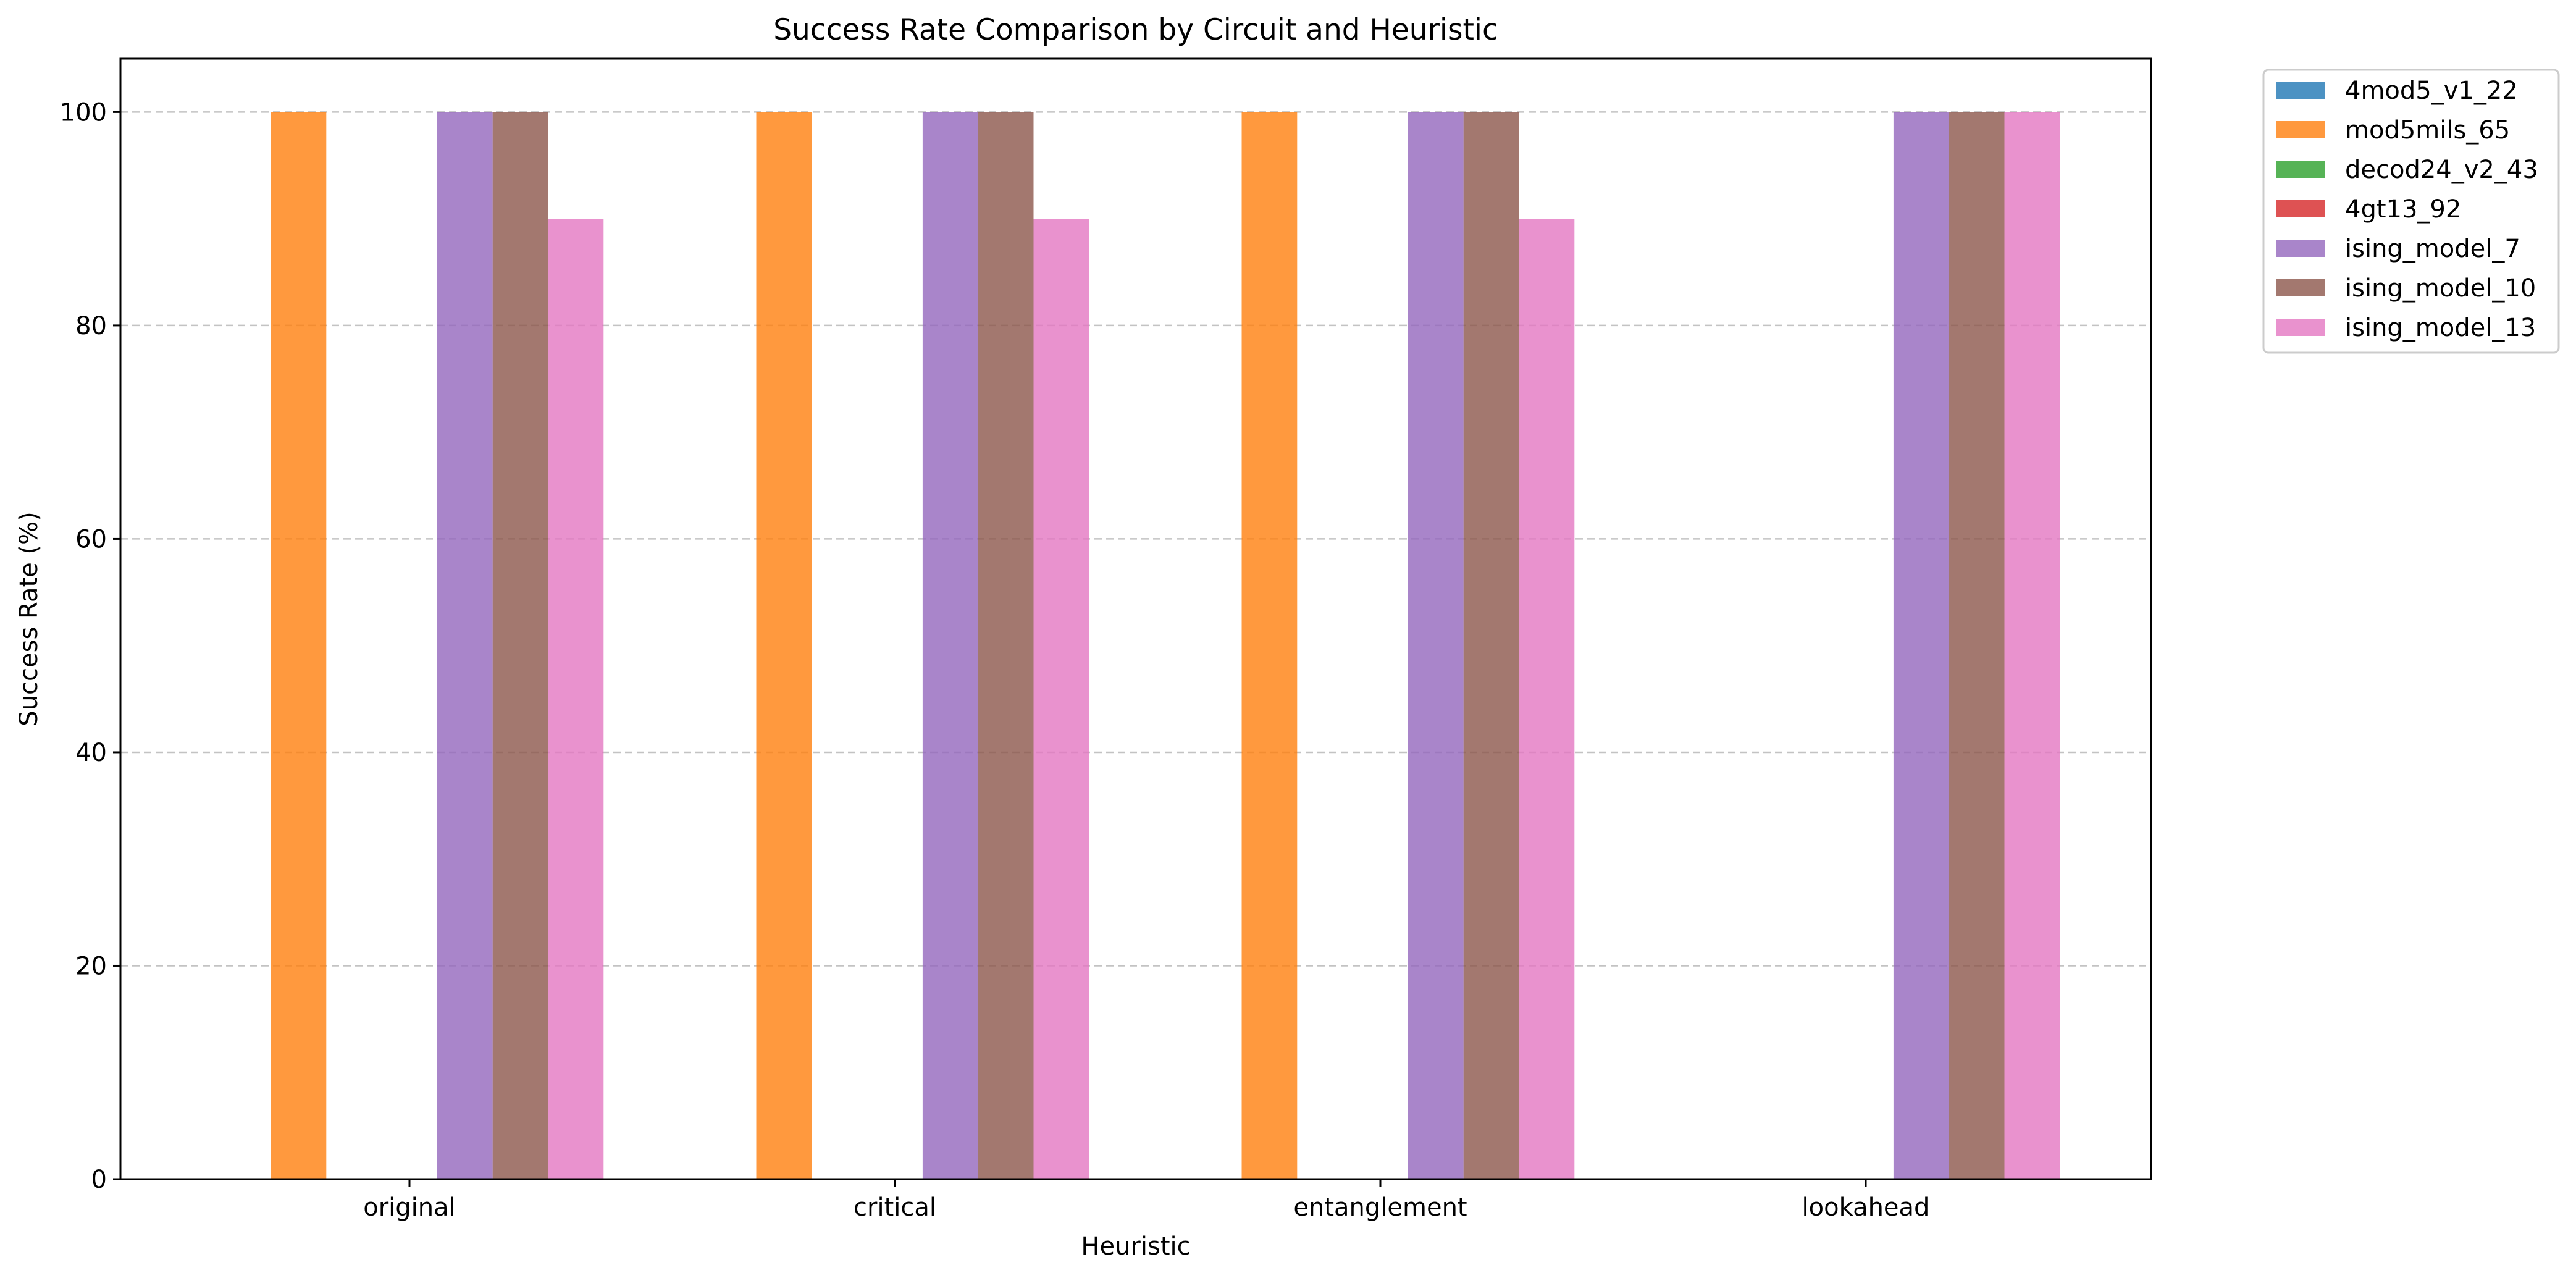 This screenshot has width=2576, height=1278. I want to click on legend-frame, so click(2411, 211).